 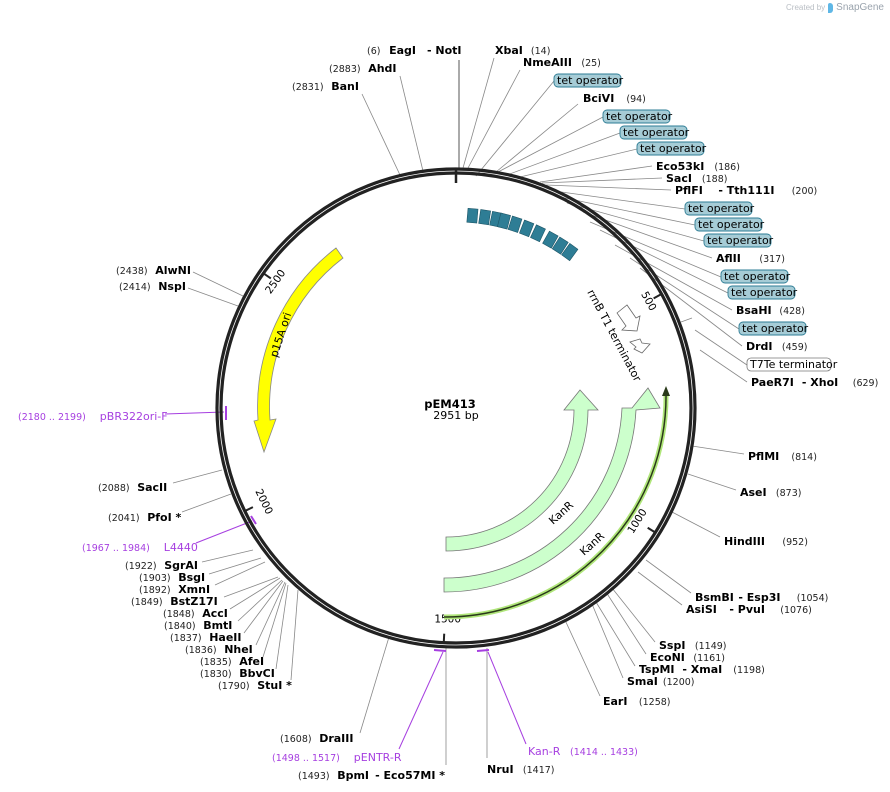 I want to click on site-label-asei: AseI (873), so click(x=770, y=492).